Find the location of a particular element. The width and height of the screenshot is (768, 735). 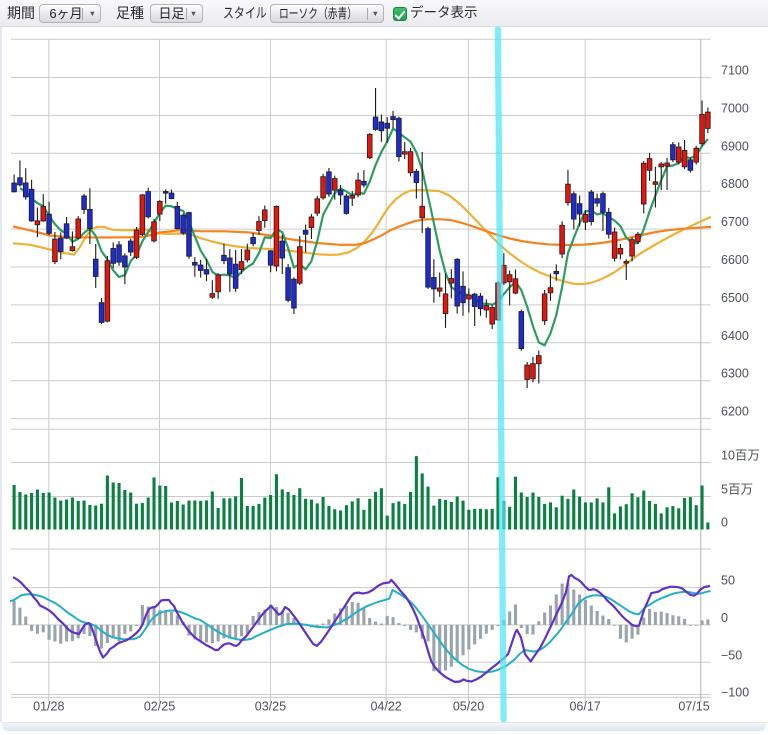

svg-text: 6200 is located at coordinates (735, 412).